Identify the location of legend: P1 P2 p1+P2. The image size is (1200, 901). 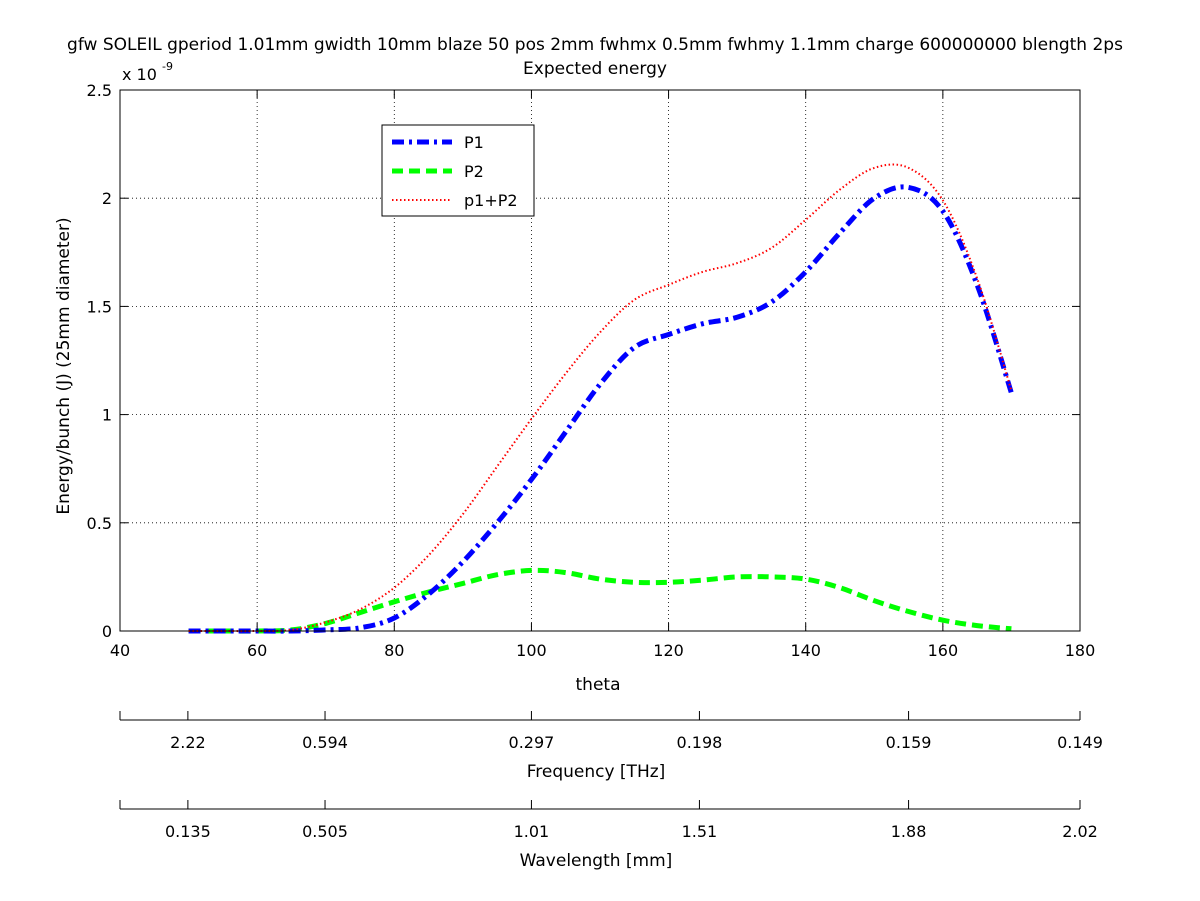
(458, 170).